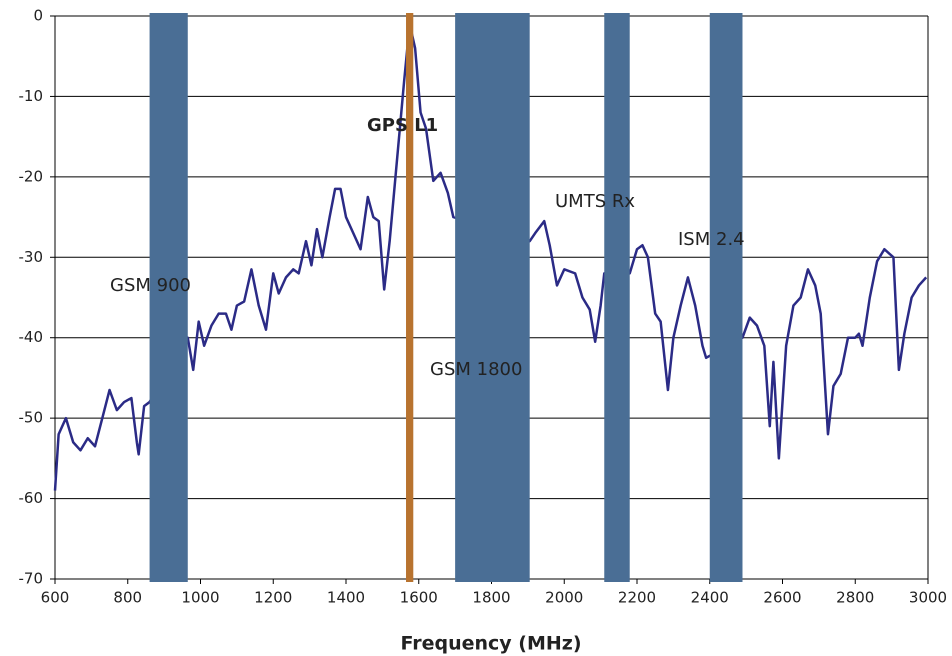 The width and height of the screenshot is (952, 656). I want to click on band-label: UMTS Rx, so click(595, 201).